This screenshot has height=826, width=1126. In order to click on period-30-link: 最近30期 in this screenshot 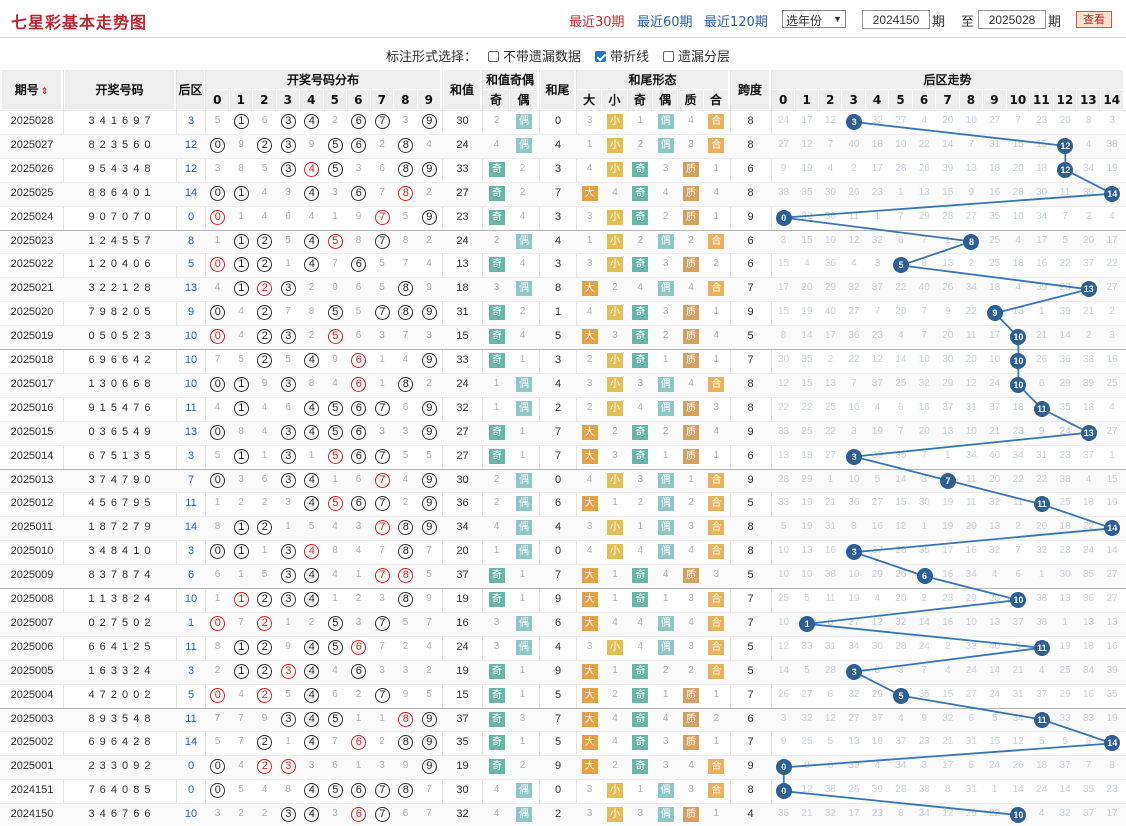, I will do `click(597, 22)`.